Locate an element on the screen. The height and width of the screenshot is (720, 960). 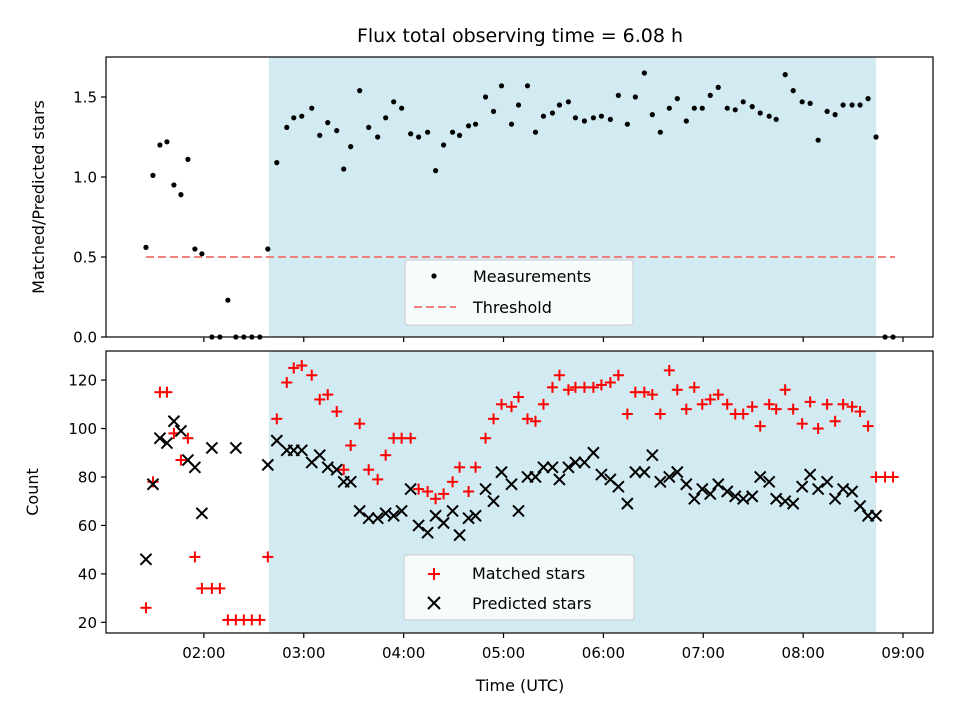
top-y-ticks: 0.0 0.5 1.0 1.5 is located at coordinates (89, 218).